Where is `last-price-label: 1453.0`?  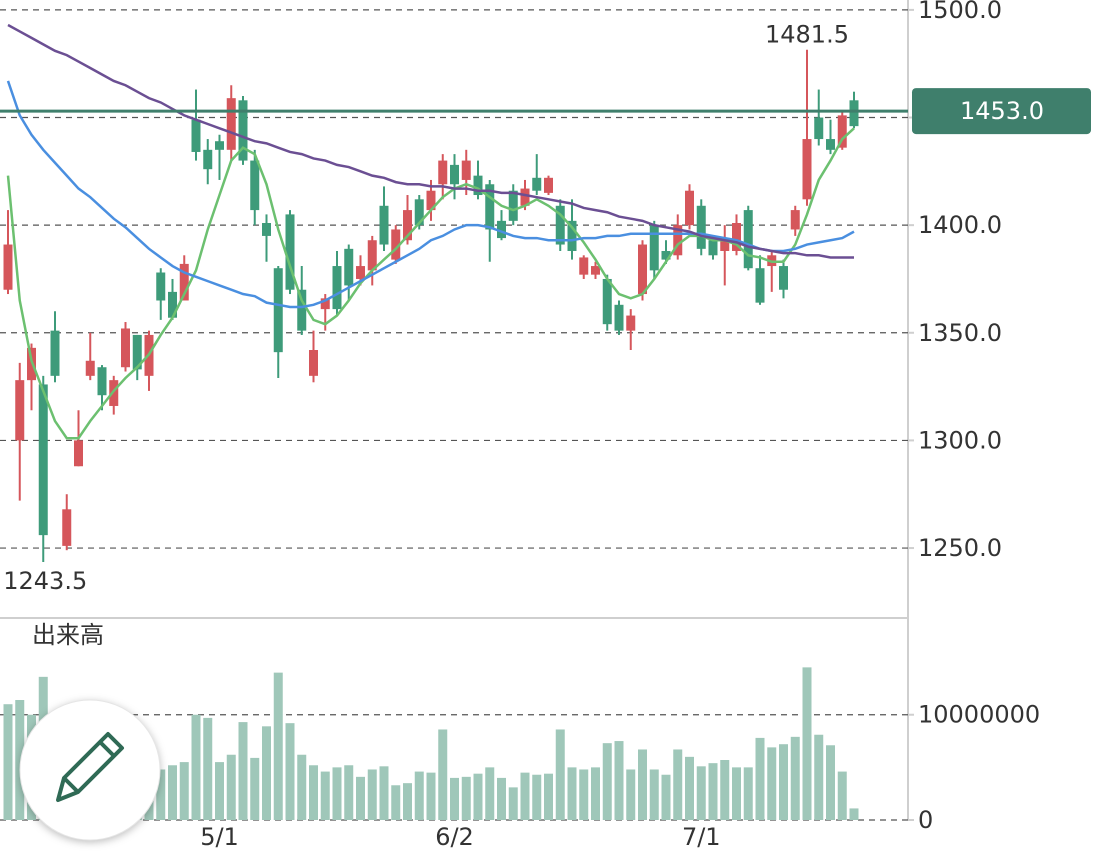 last-price-label: 1453.0 is located at coordinates (1002, 111).